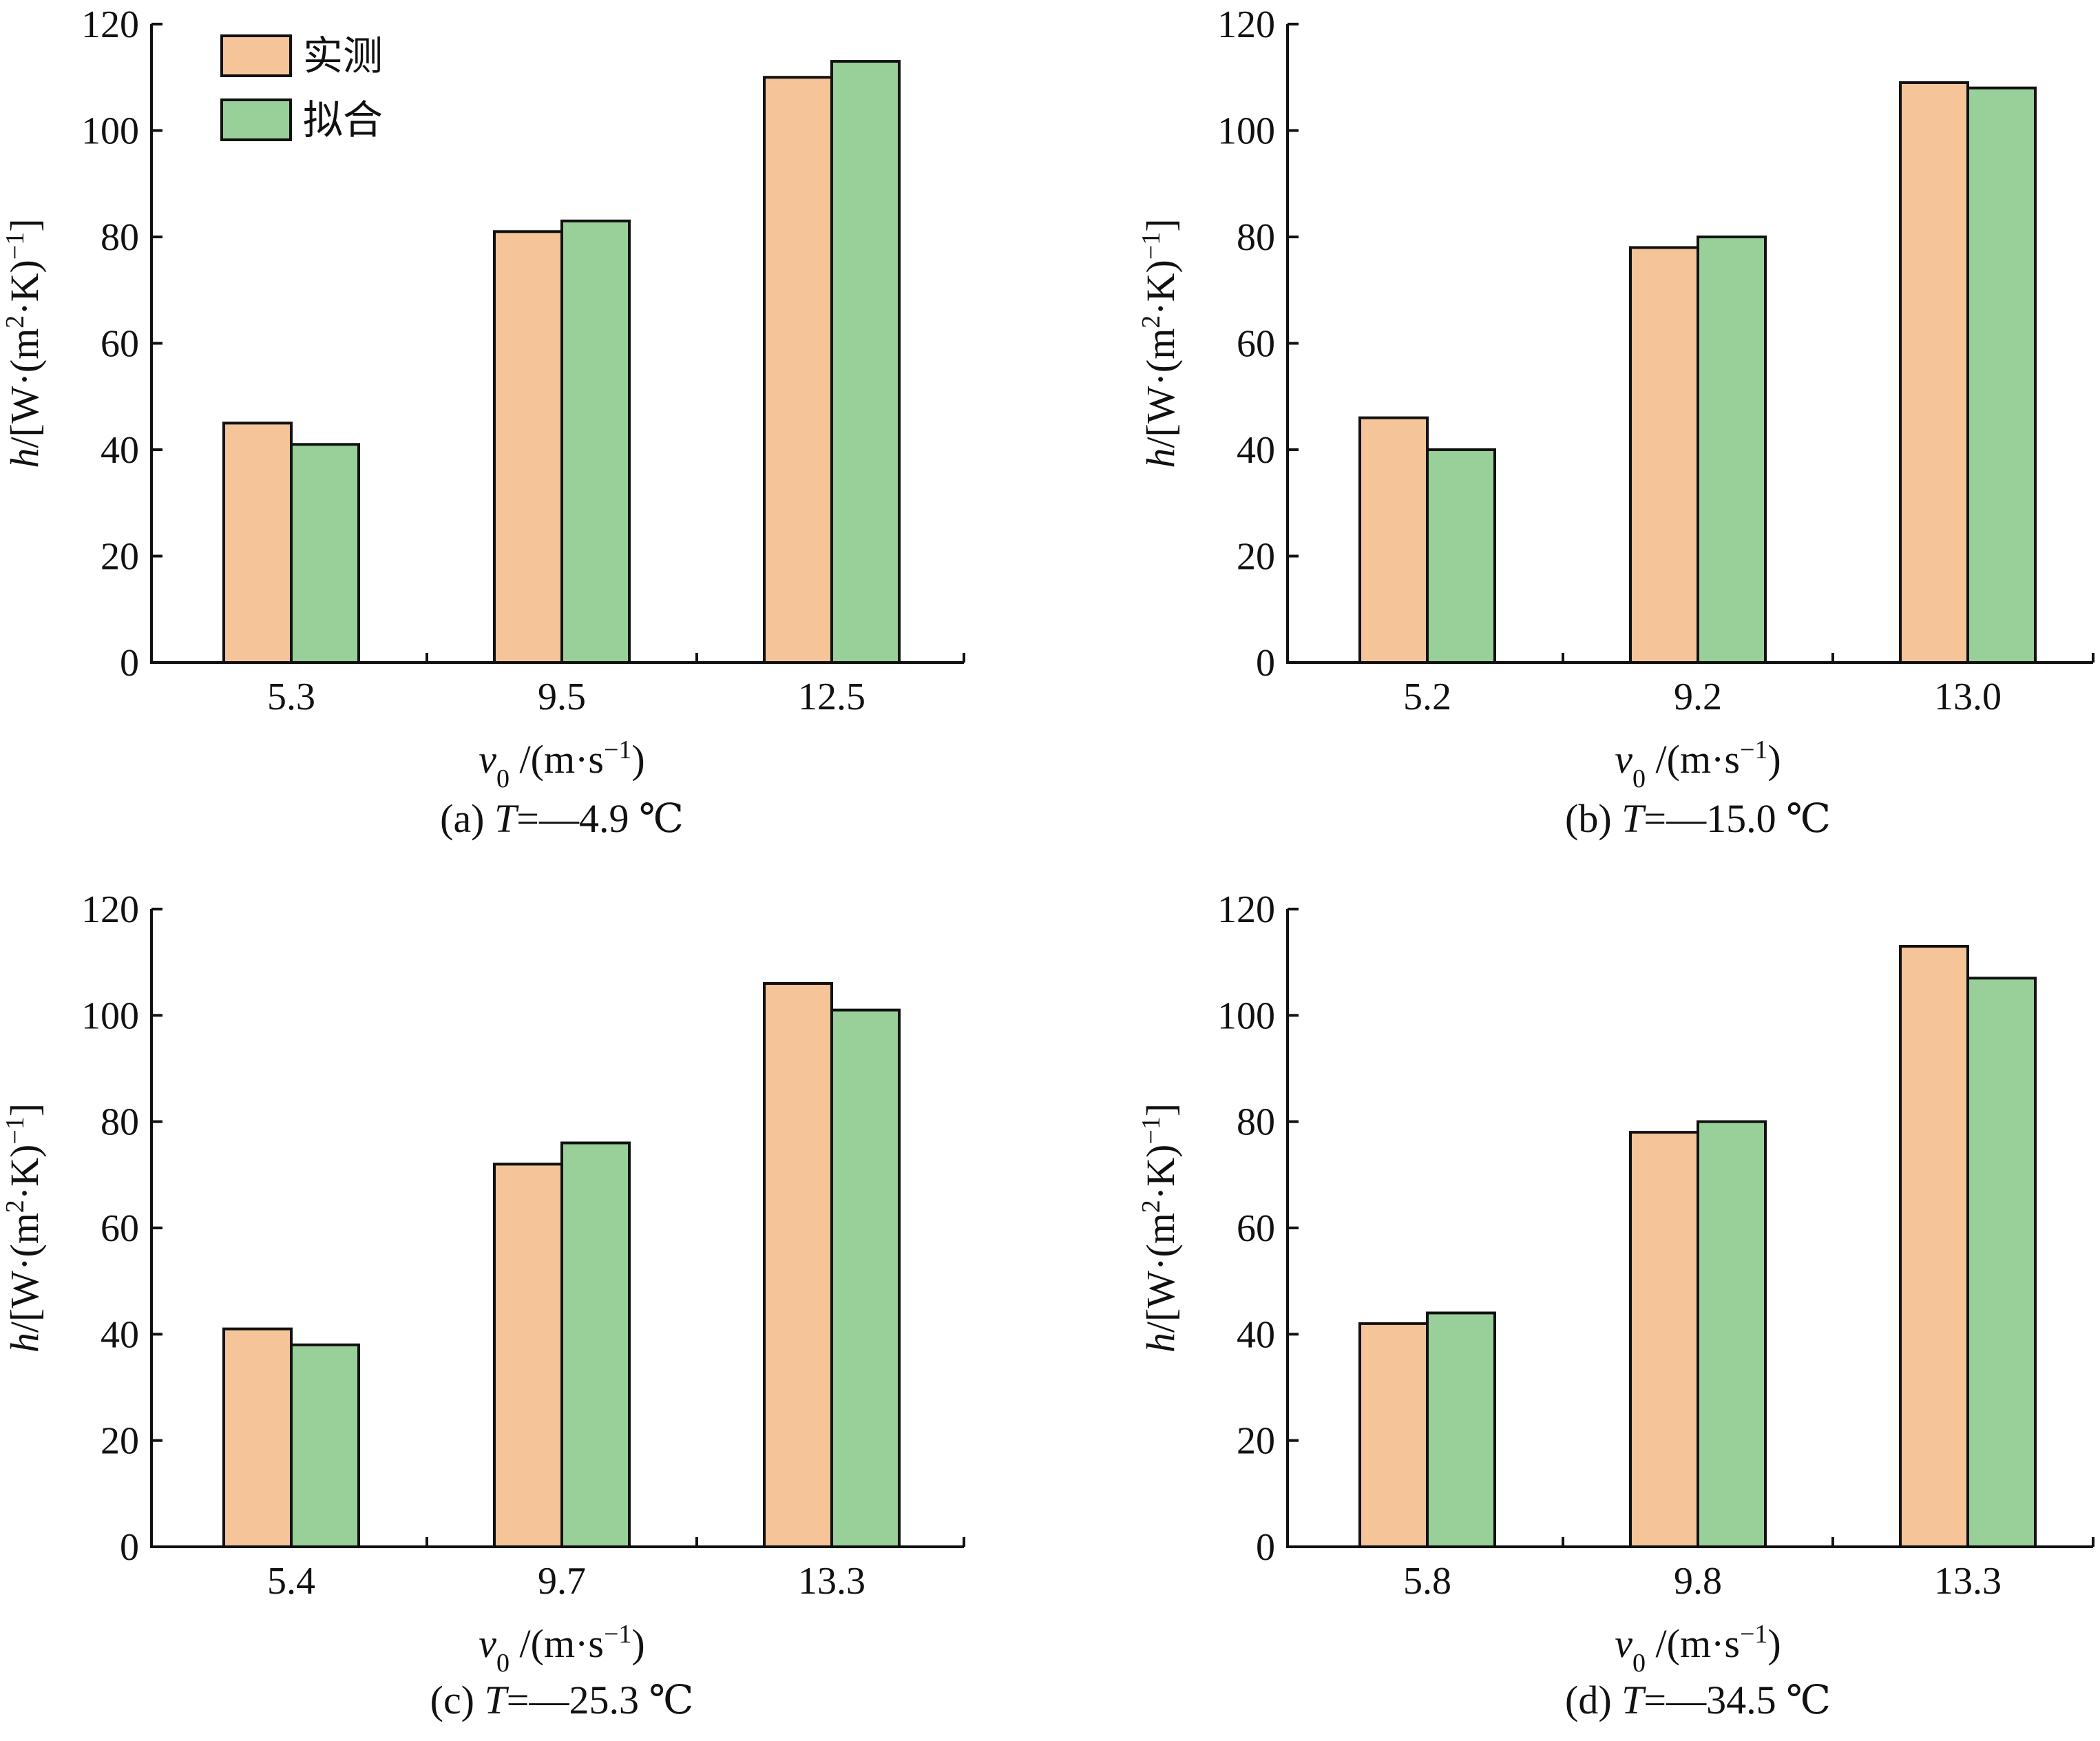  What do you see at coordinates (1698, 1581) in the screenshot?
I see `x-tick-label: 9.8` at bounding box center [1698, 1581].